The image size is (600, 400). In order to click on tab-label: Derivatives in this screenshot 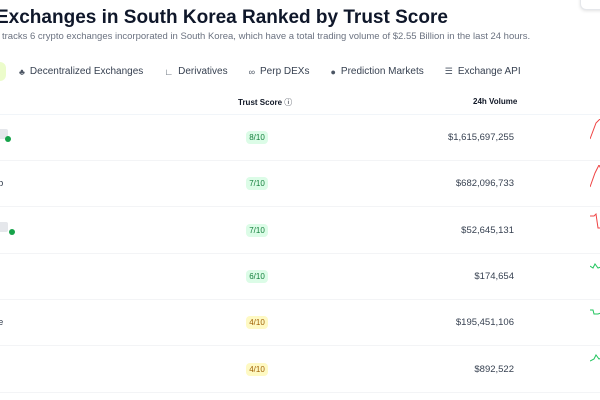, I will do `click(203, 71)`.